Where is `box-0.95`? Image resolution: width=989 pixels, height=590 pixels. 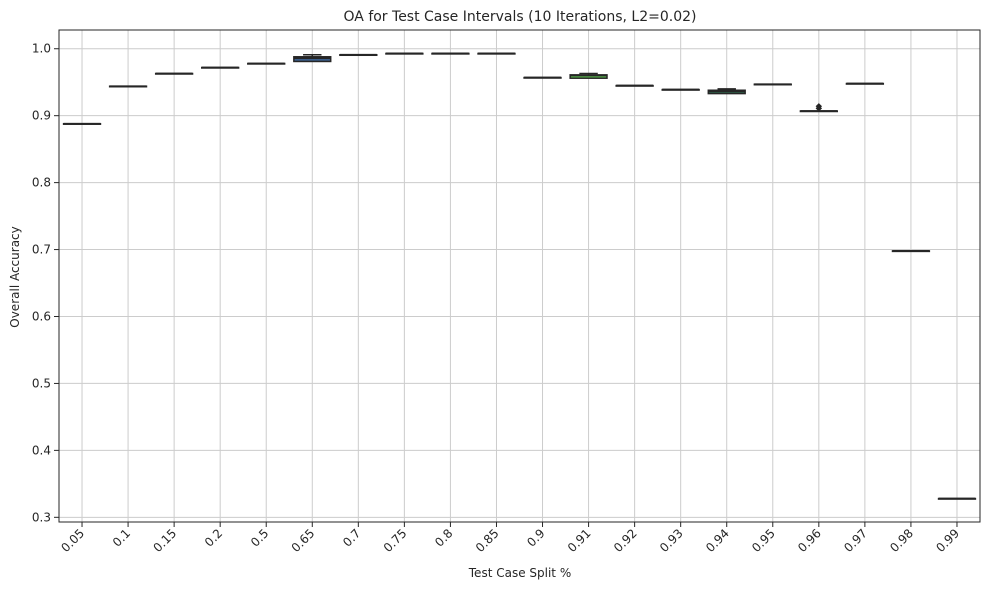 box-0.95 is located at coordinates (772, 84).